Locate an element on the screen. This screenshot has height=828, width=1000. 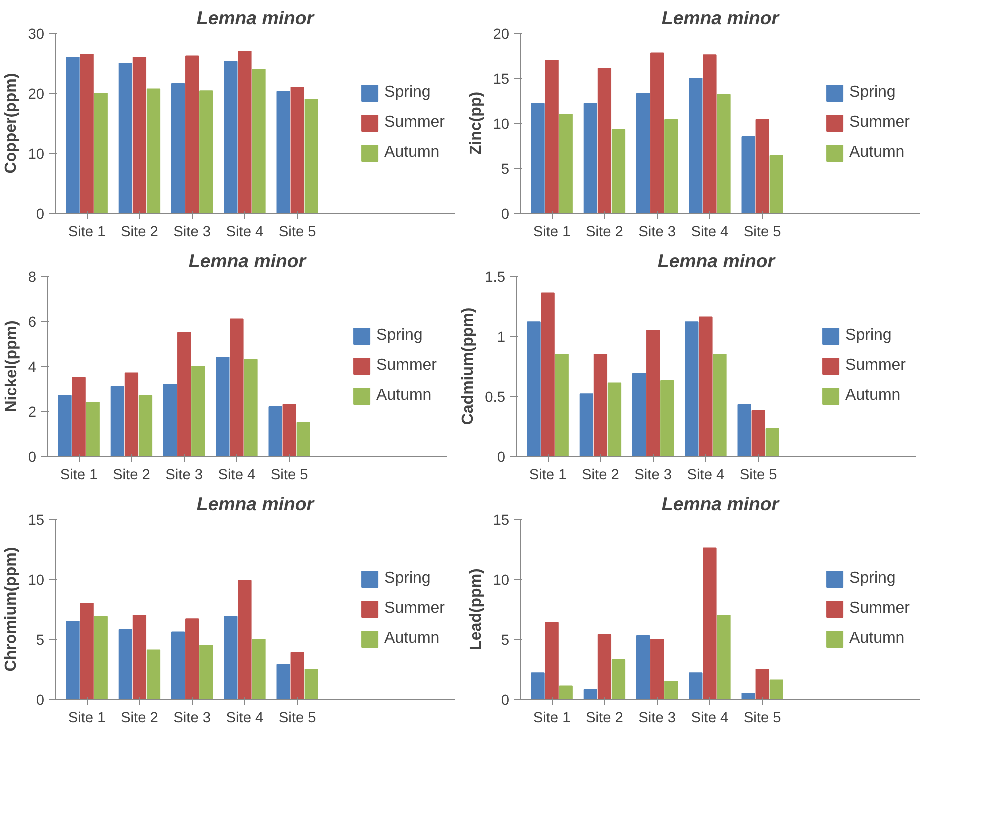
y-axis-title: Chromium(ppm) is located at coordinates (11, 609).